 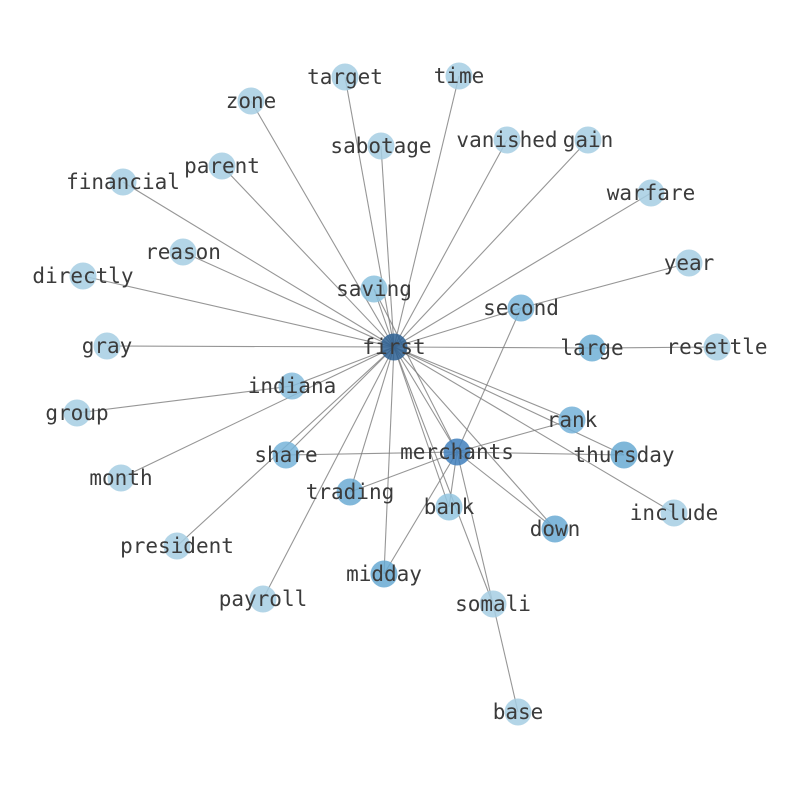 I want to click on label-resettle: resettle, so click(x=716, y=347).